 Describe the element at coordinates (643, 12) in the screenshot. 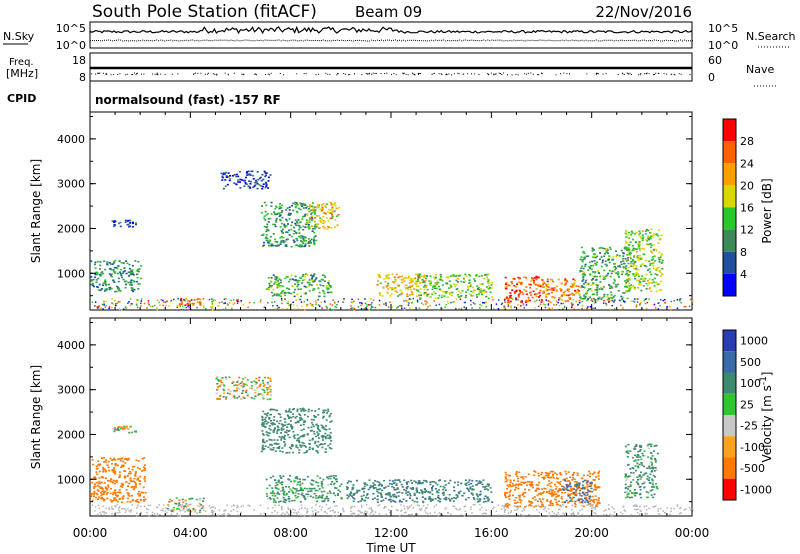

I see `date-label: 22/Nov/2016` at that location.